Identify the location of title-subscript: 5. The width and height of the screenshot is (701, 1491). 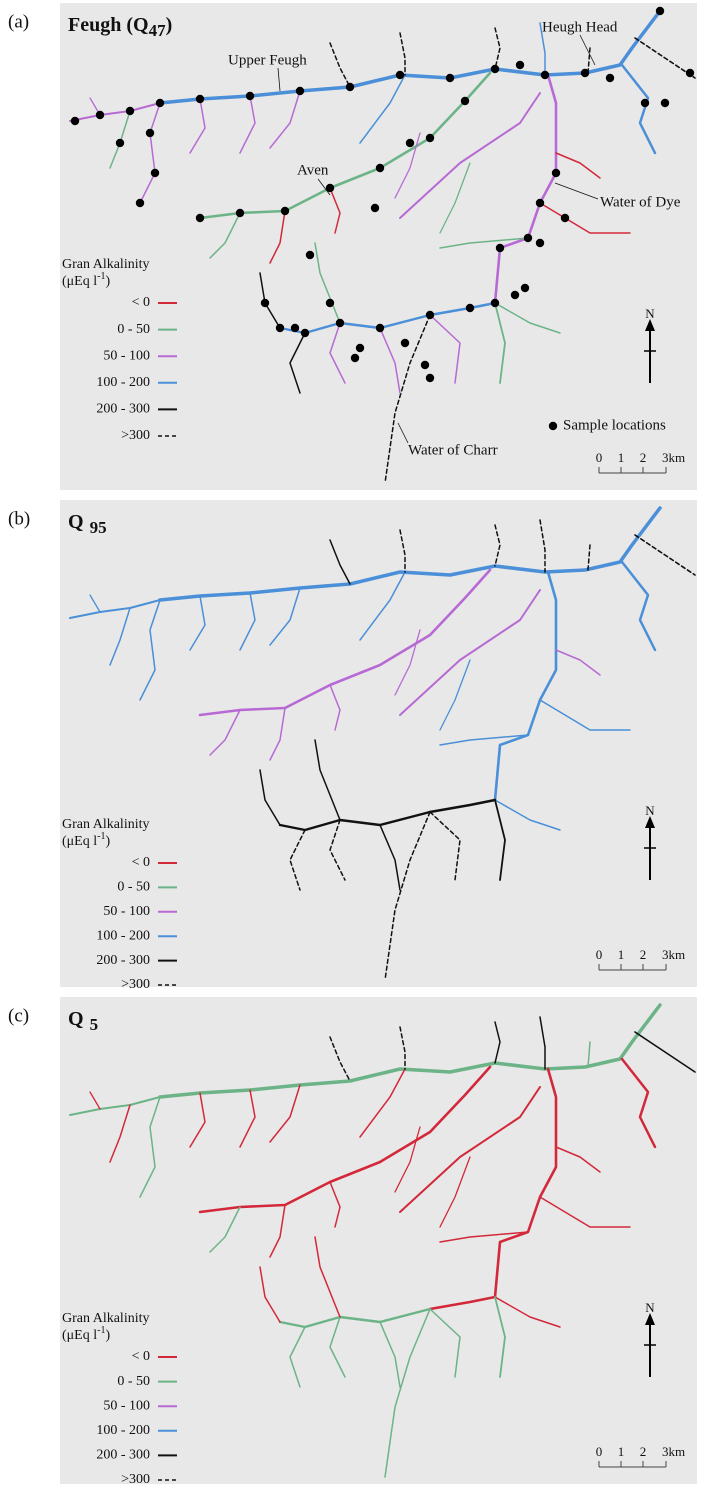
(94, 1024).